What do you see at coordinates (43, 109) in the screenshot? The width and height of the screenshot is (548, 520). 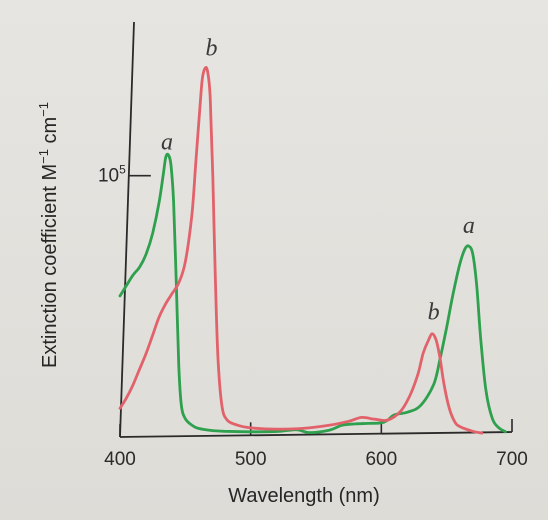 I see `y-axis-title-sup2: −1` at bounding box center [43, 109].